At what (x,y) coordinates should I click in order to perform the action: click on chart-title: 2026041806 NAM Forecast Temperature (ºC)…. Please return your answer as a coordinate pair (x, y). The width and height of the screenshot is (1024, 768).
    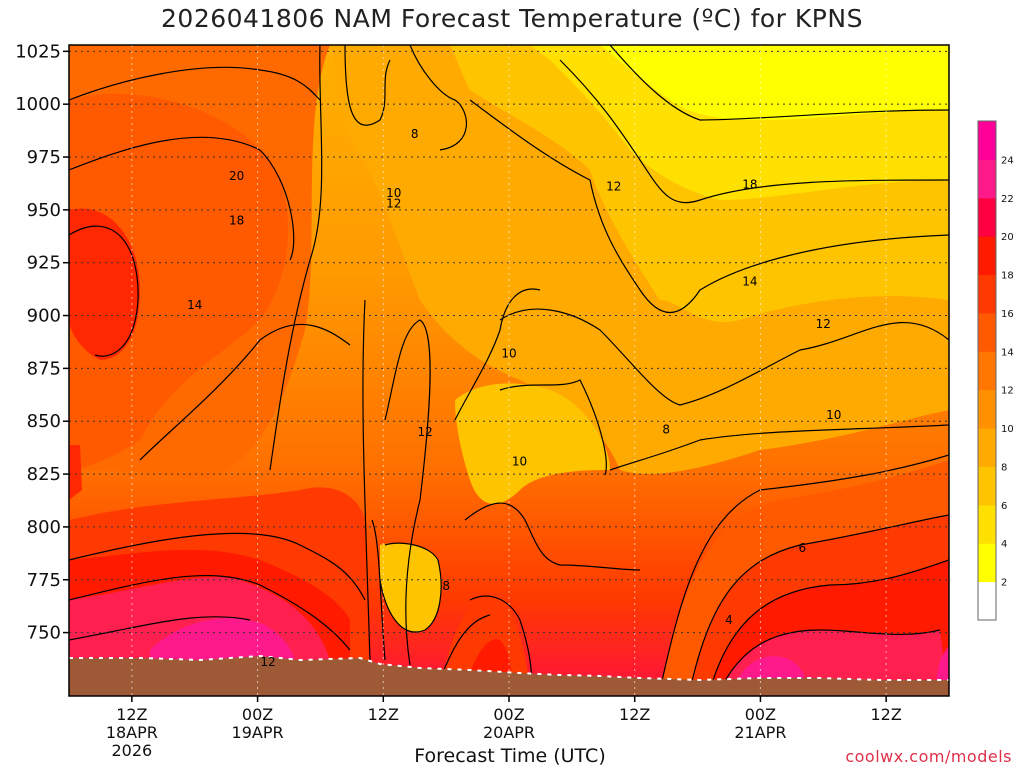
    Looking at the image, I should click on (512, 18).